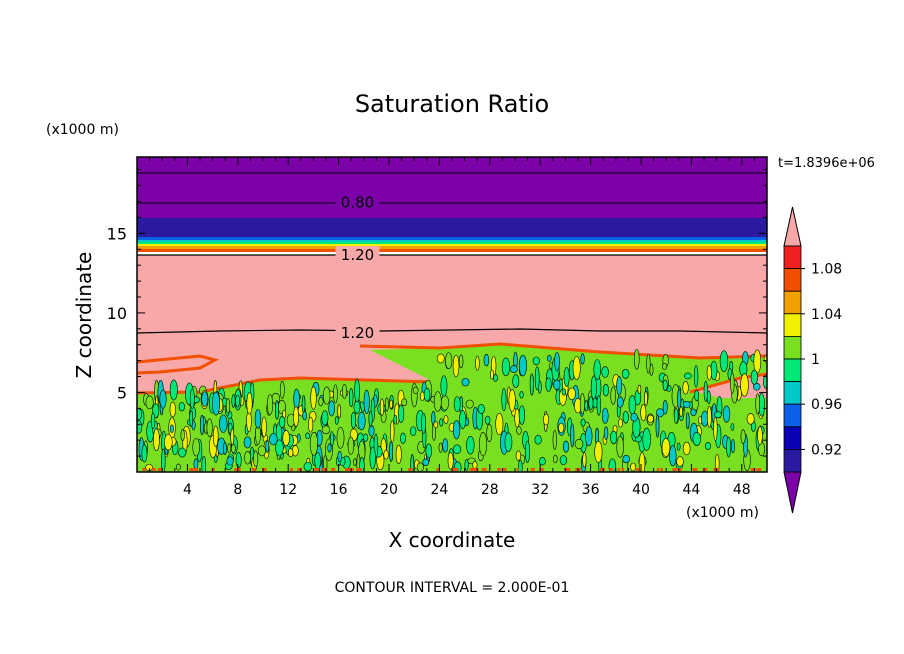 This screenshot has height=654, width=904. Describe the element at coordinates (452, 187) in the screenshot. I see `upper-dry-layer` at that location.